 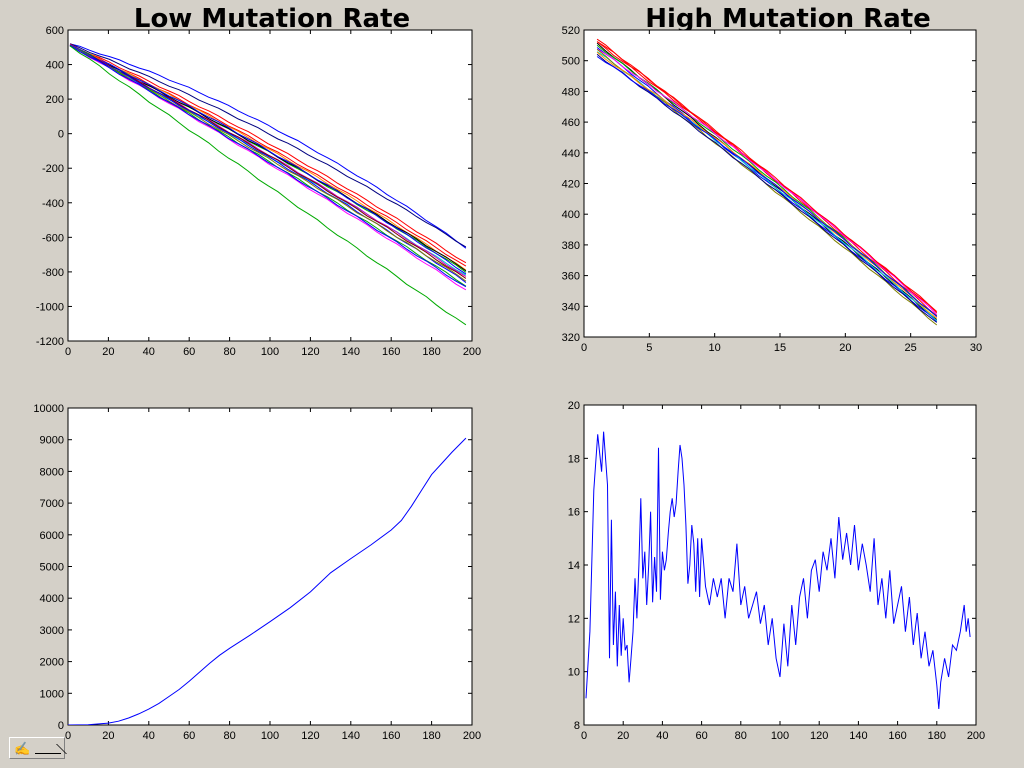 I want to click on y-tick-label: 20, so click(x=574, y=406).